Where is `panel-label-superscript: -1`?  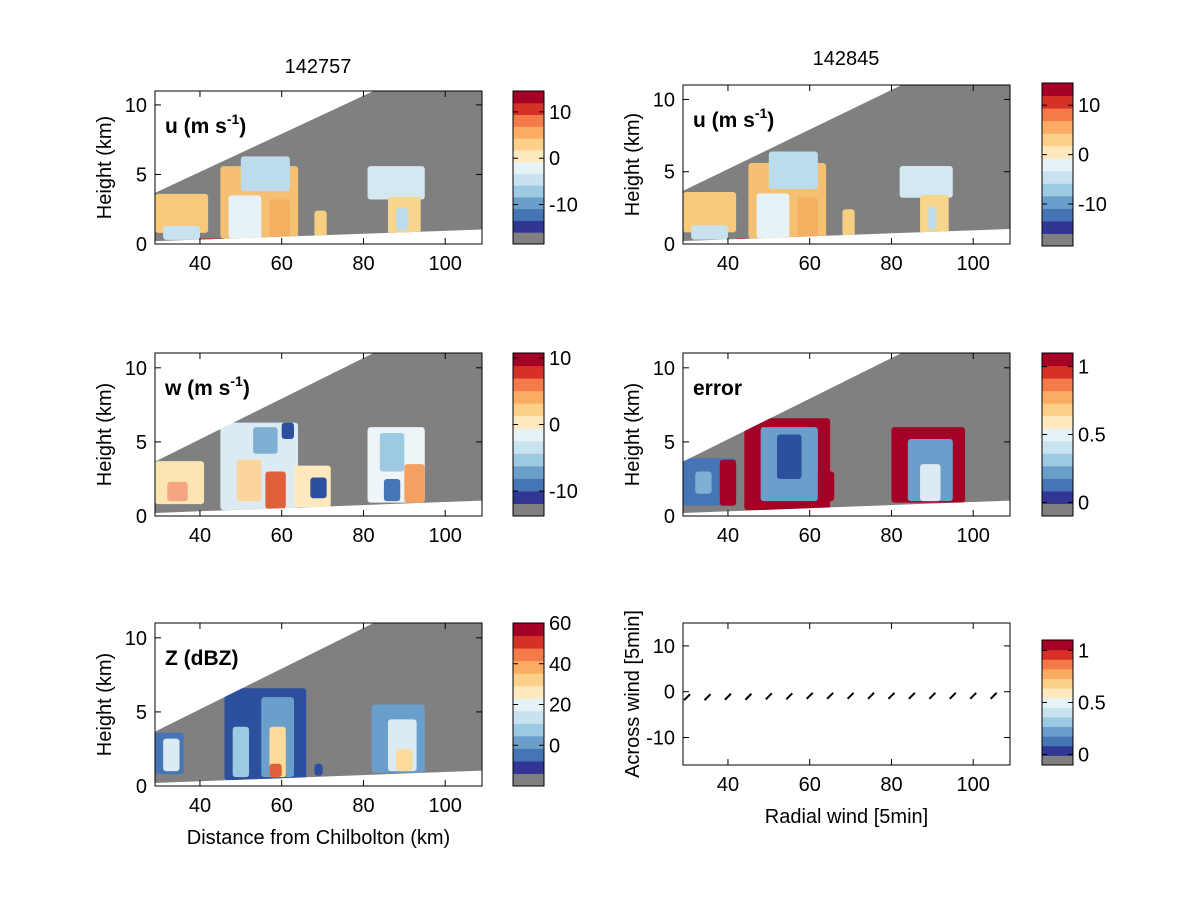 panel-label-superscript: -1 is located at coordinates (233, 119).